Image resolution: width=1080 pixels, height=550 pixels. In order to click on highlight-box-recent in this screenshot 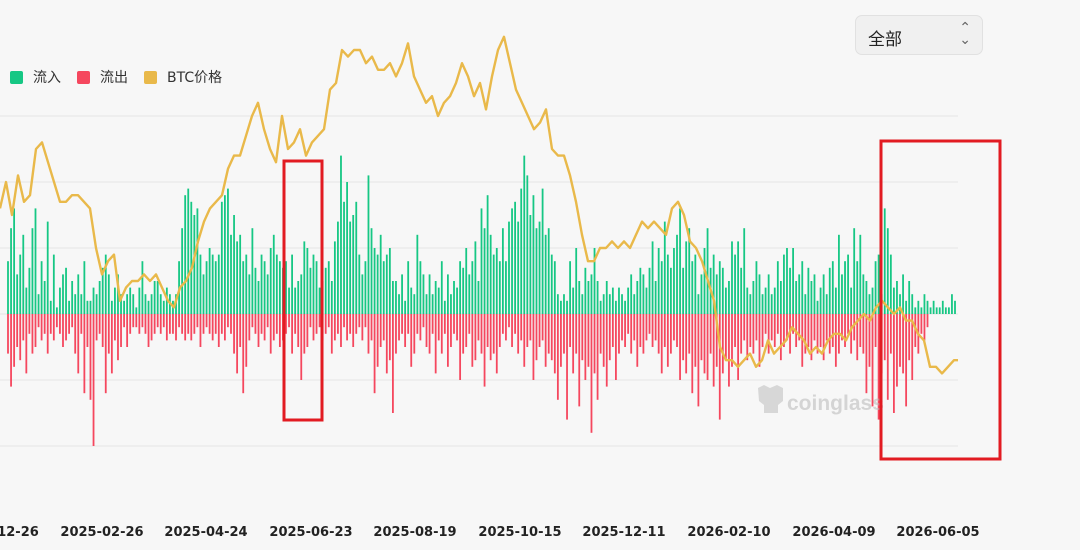, I will do `click(940, 300)`.